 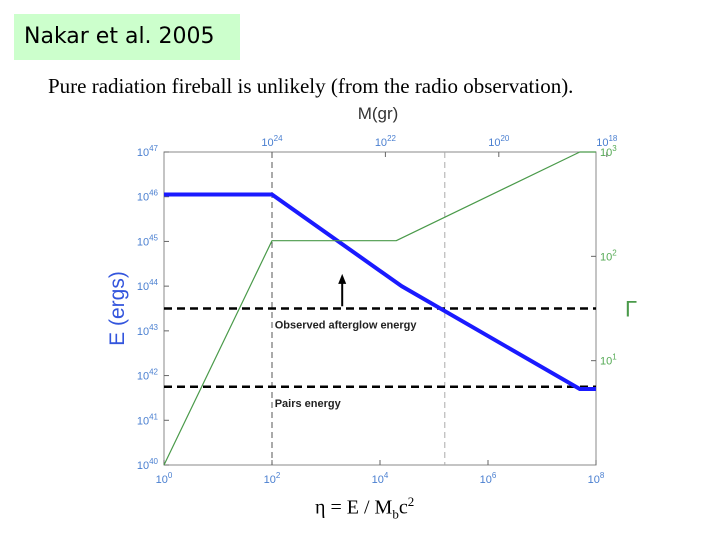 What do you see at coordinates (608, 255) in the screenshot?
I see `y2-tick-label-1: 10²` at bounding box center [608, 255].